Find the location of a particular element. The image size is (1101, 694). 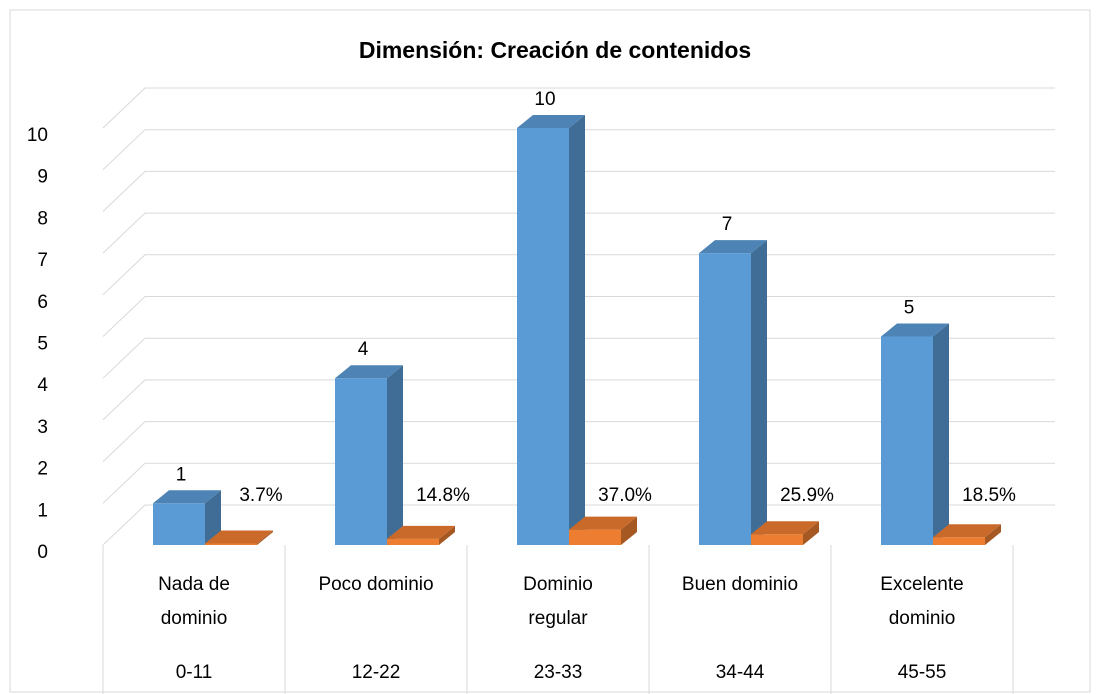

data-label: 37.0% is located at coordinates (625, 495).